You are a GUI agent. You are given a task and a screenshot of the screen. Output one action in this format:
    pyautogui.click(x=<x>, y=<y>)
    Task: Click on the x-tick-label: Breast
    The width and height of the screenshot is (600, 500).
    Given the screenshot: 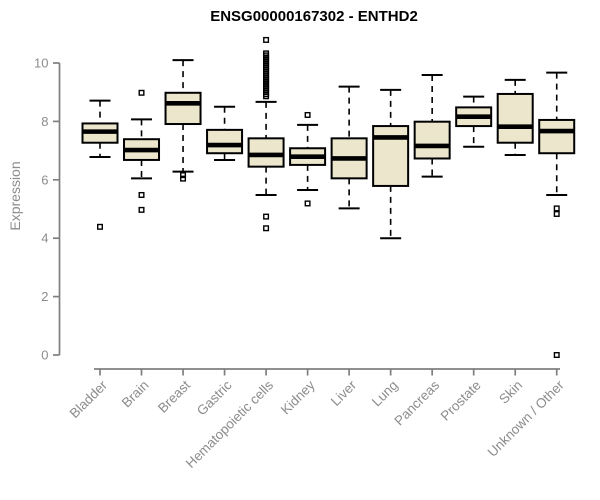 What is the action you would take?
    pyautogui.click(x=174, y=396)
    